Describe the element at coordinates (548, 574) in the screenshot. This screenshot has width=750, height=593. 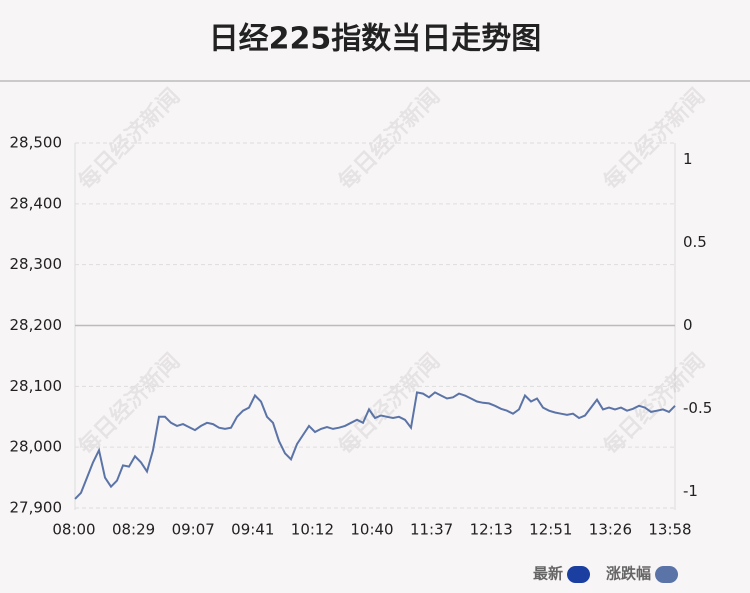
I see `legend-label: 最新` at that location.